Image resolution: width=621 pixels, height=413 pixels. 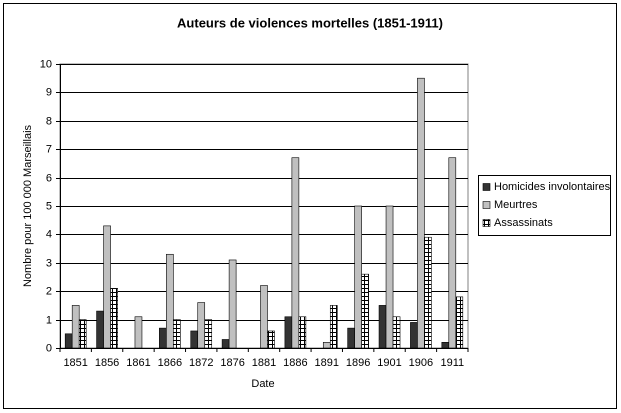 I want to click on x-tick-label: 1881, so click(x=264, y=363).